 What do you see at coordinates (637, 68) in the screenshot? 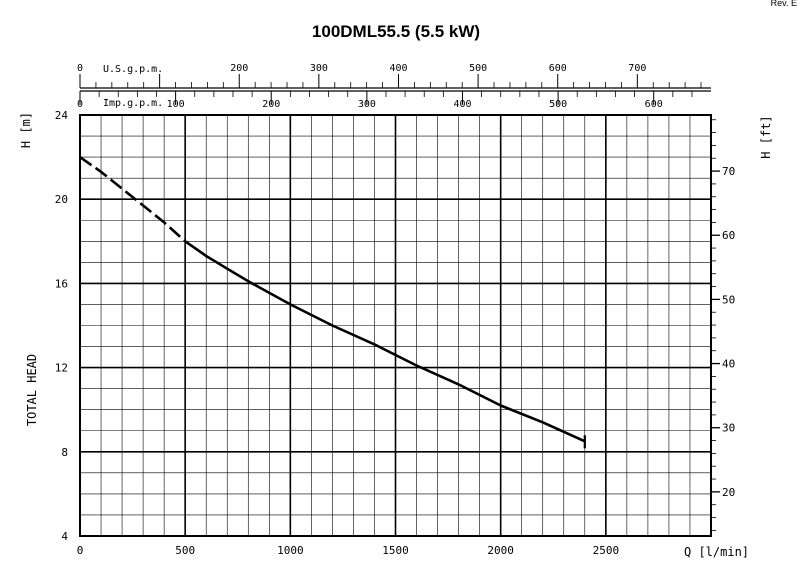
I see `usgpm-tick-label: 700` at bounding box center [637, 68].